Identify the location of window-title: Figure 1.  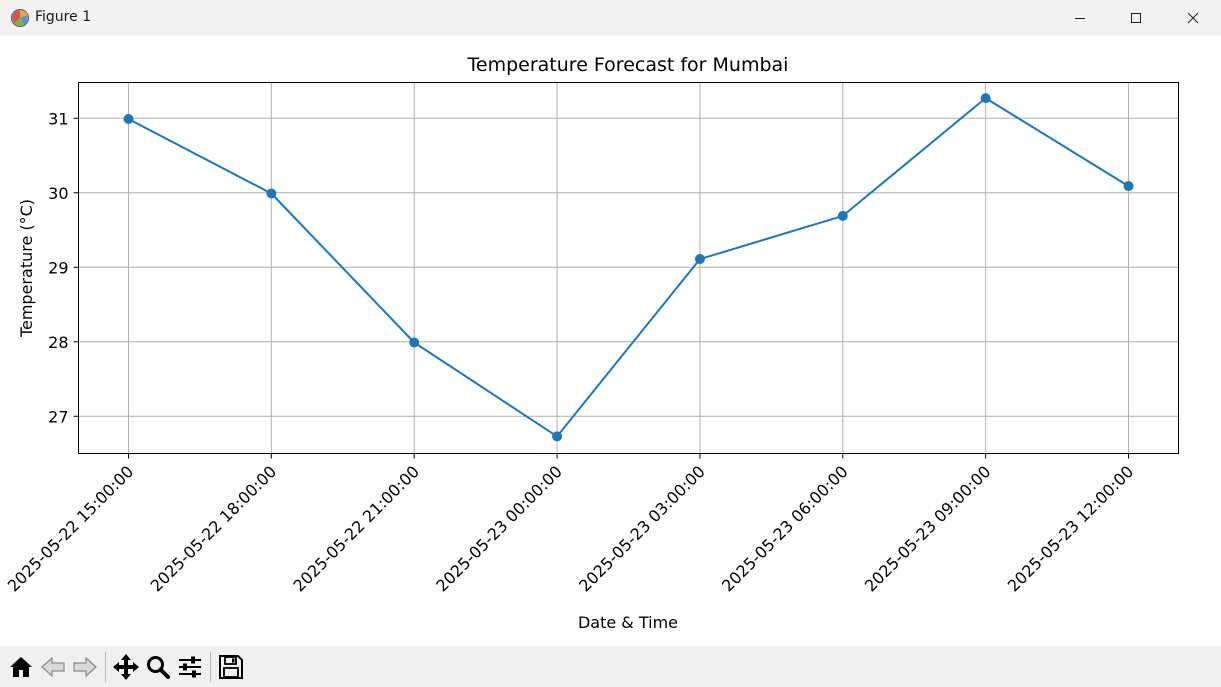
(63, 17).